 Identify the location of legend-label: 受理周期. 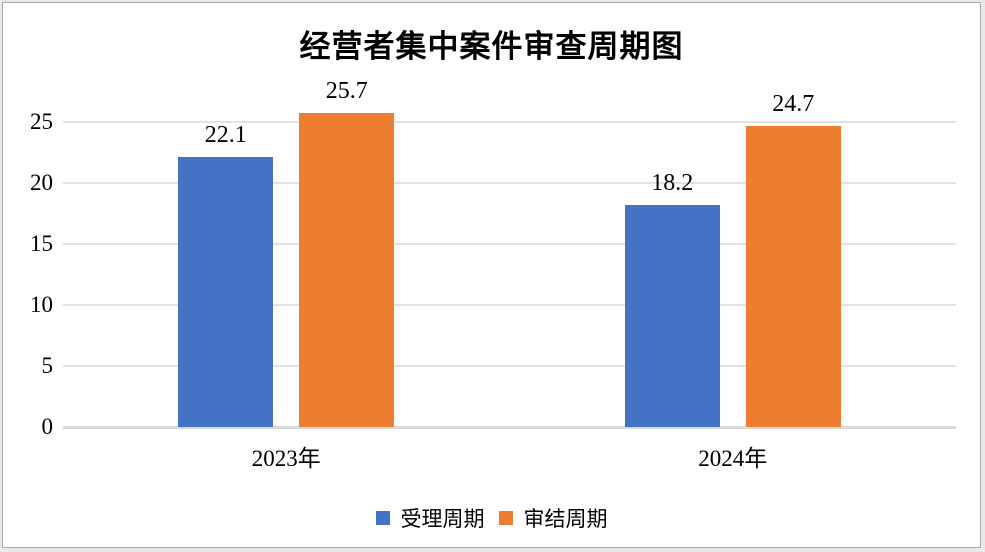
(442, 519).